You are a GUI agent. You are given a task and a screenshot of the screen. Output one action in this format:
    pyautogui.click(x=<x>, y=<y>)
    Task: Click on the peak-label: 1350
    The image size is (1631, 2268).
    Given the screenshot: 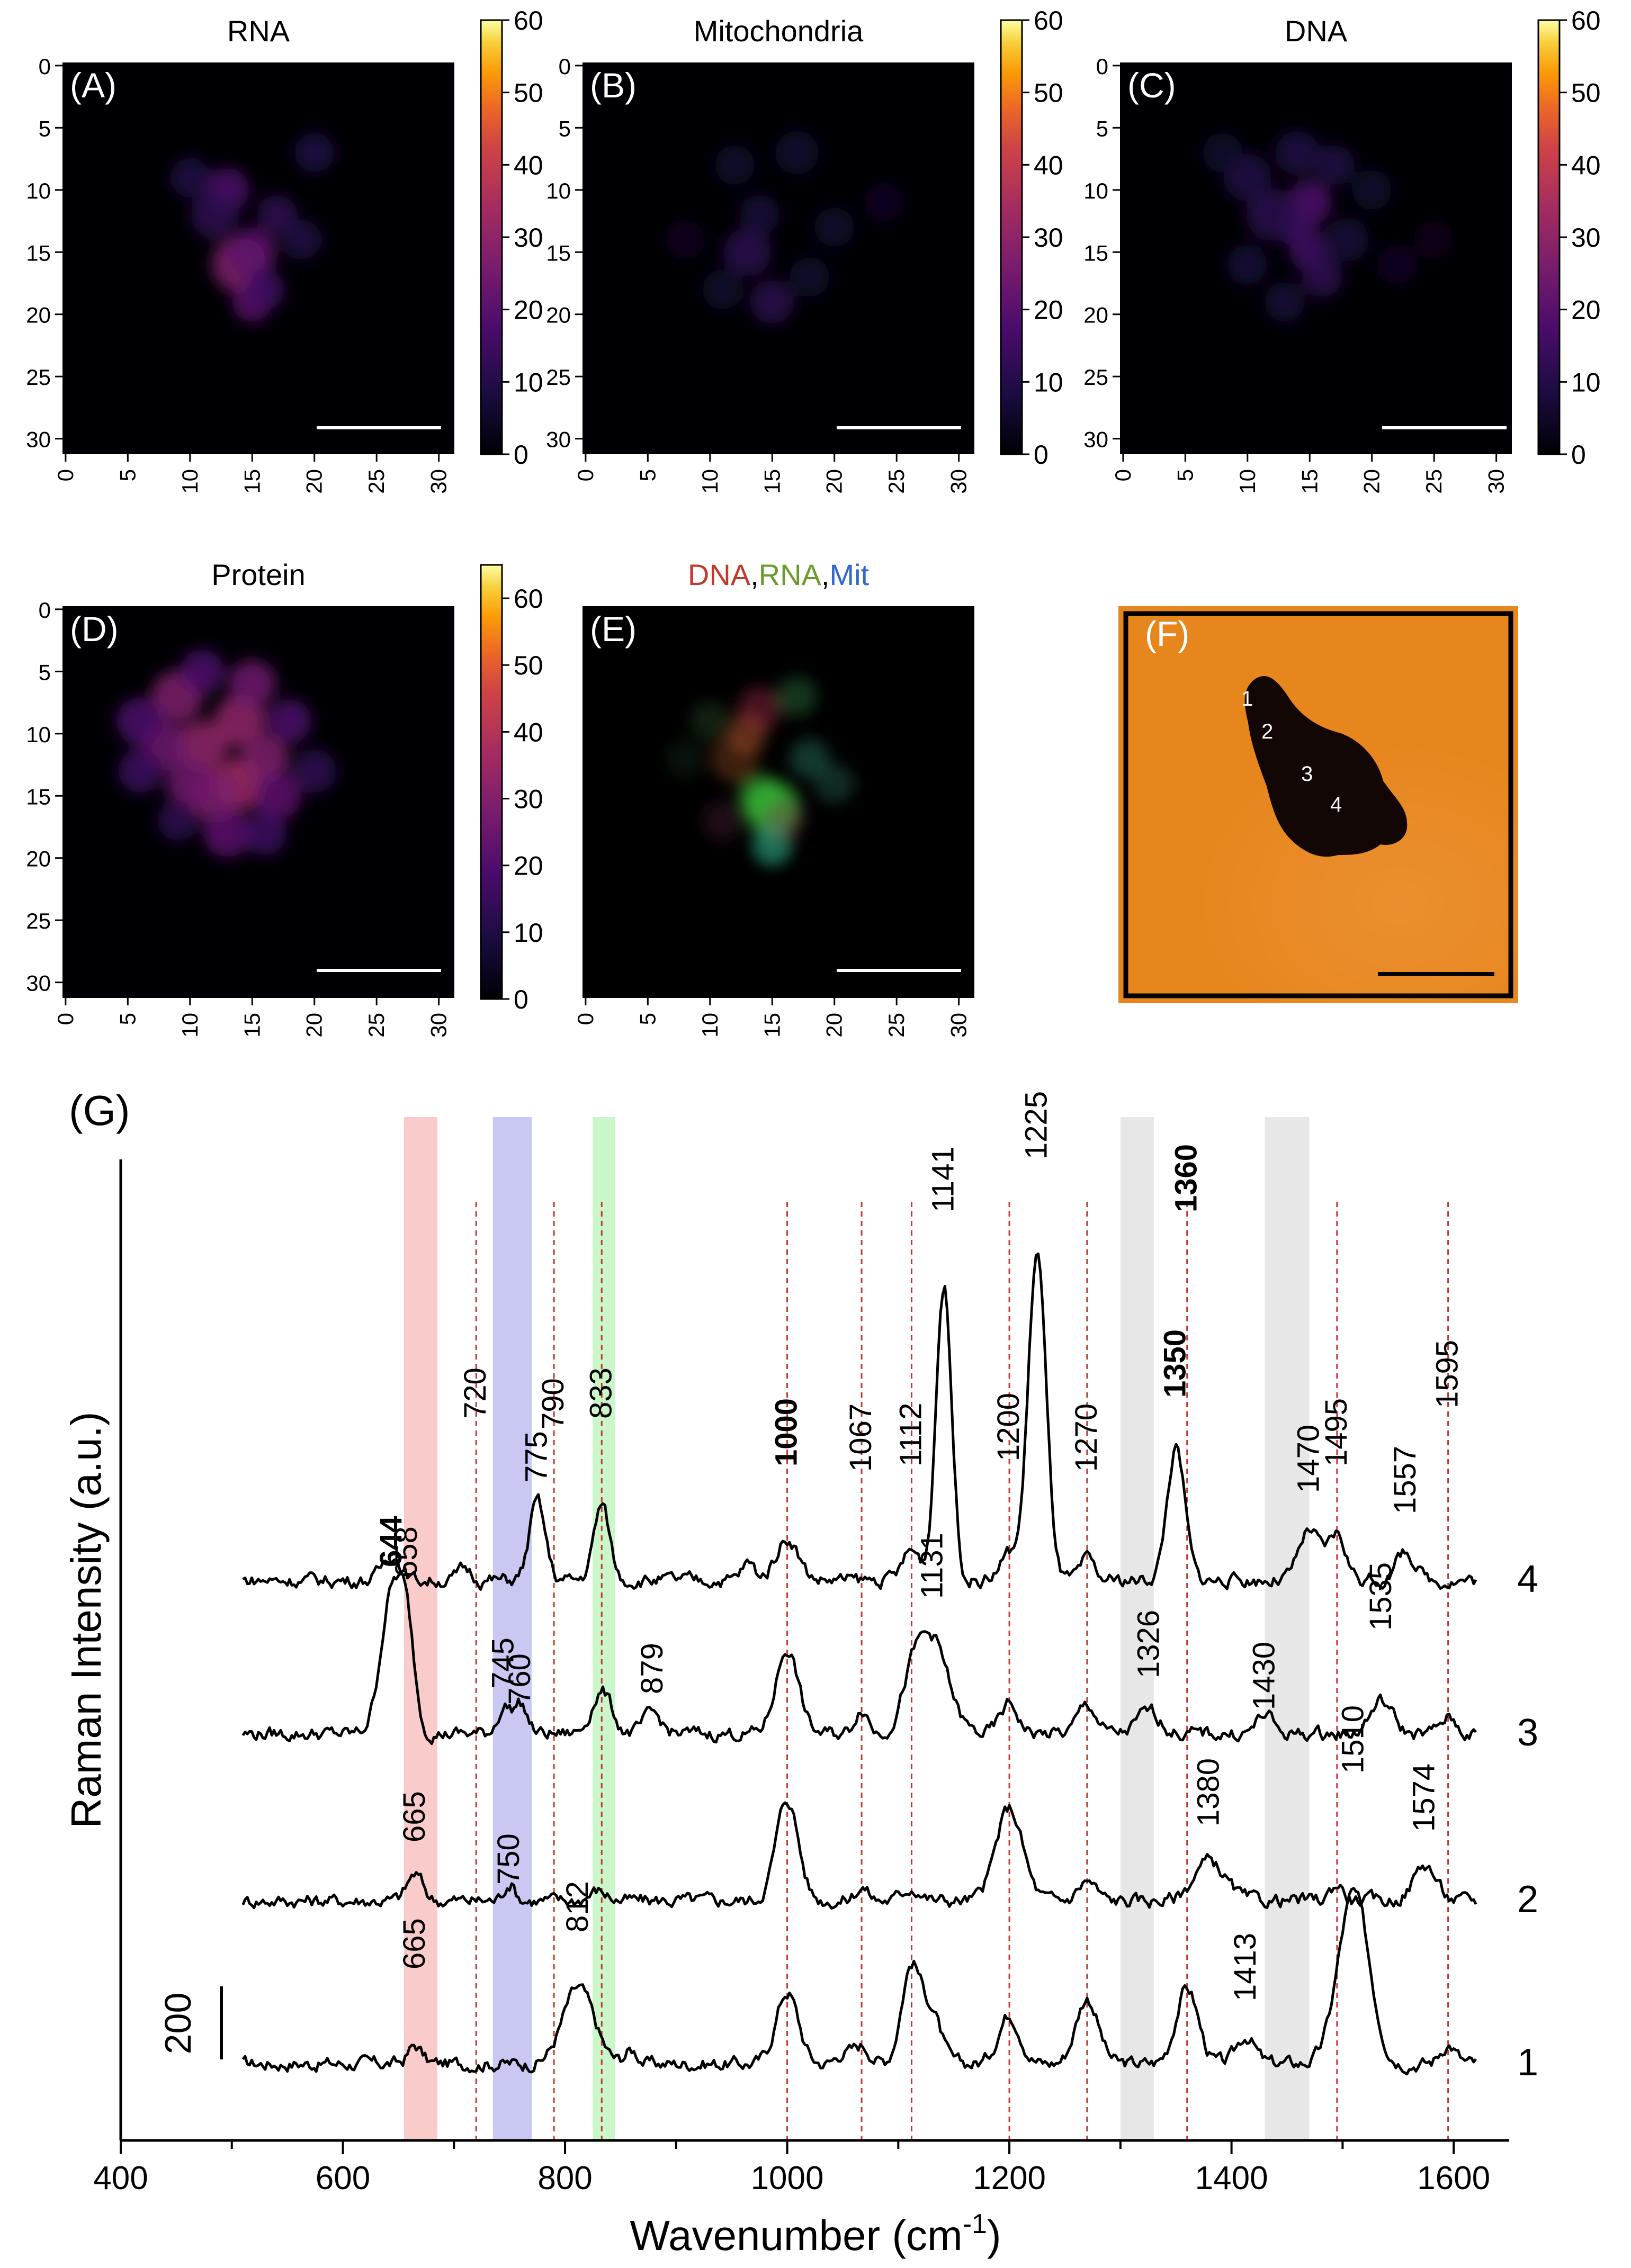 What is the action you would take?
    pyautogui.click(x=1175, y=1363)
    